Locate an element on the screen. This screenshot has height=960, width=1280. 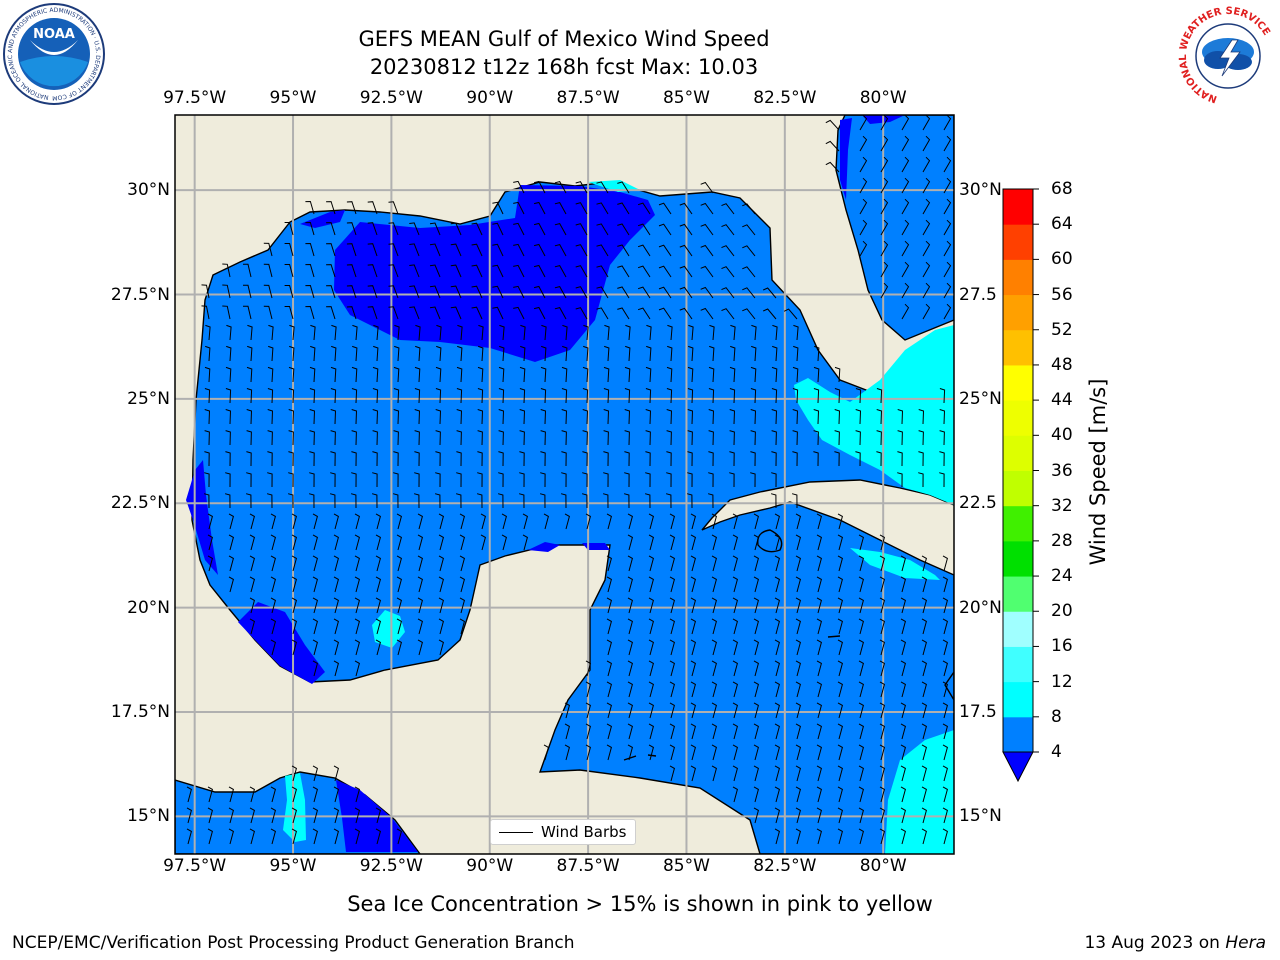
colorbar-tick-label: 40 is located at coordinates (1062, 435).